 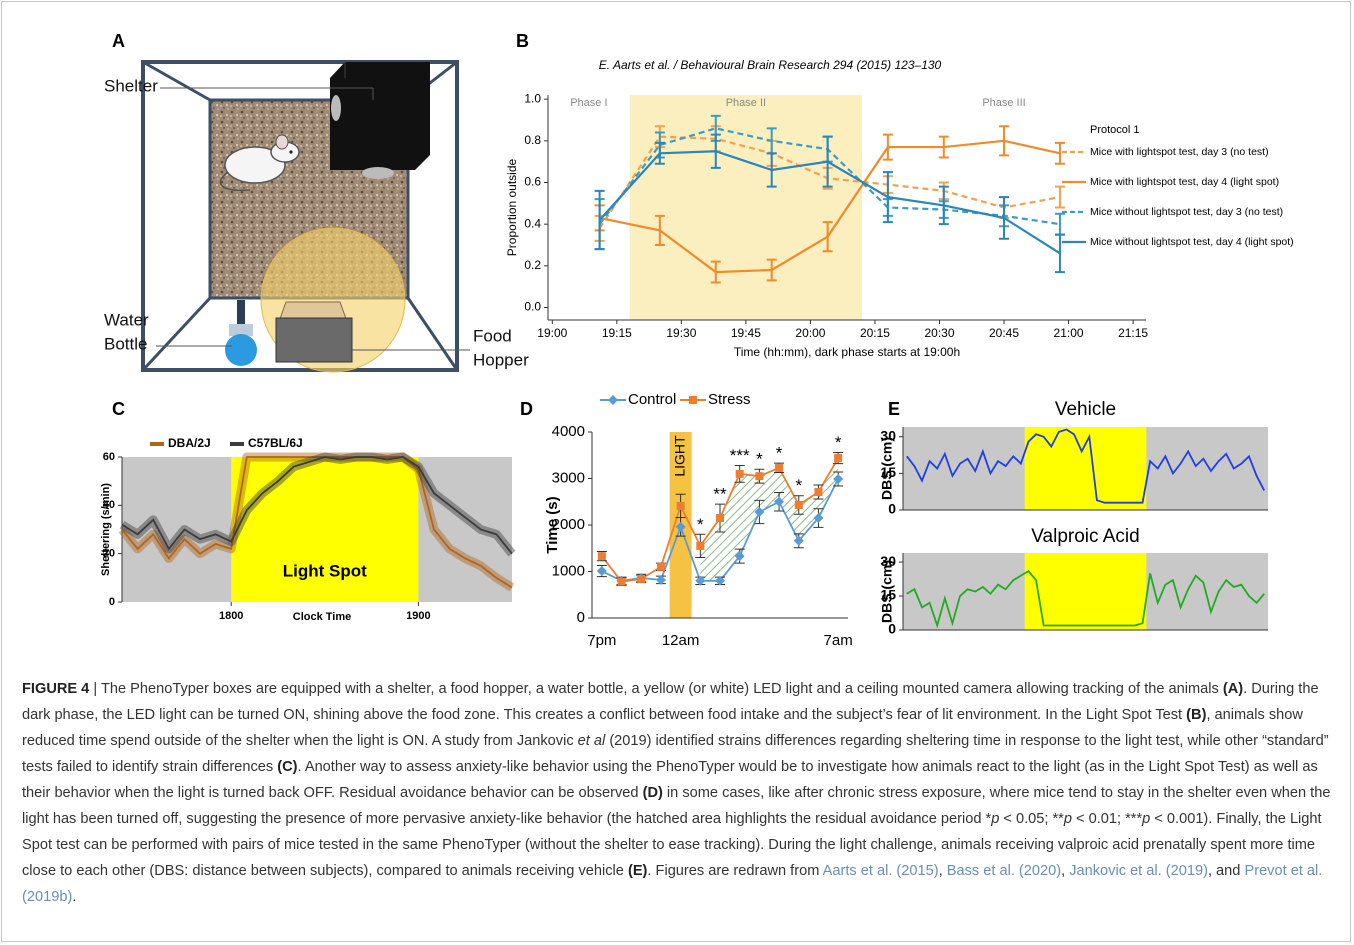 What do you see at coordinates (679, 456) in the screenshot?
I see `light-label: LIGHT` at bounding box center [679, 456].